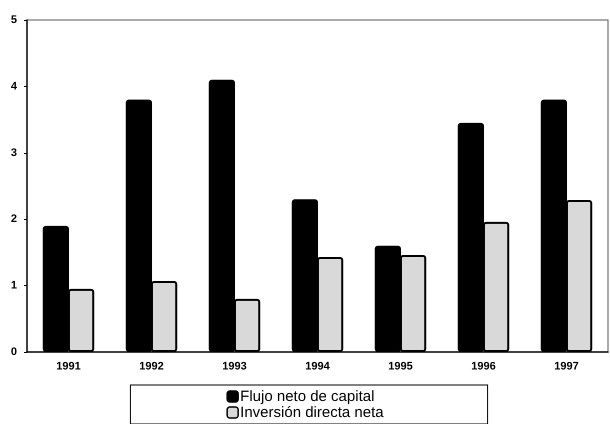 The width and height of the screenshot is (610, 424). What do you see at coordinates (312, 412) in the screenshot?
I see `legend-label: Inversión directa neta` at bounding box center [312, 412].